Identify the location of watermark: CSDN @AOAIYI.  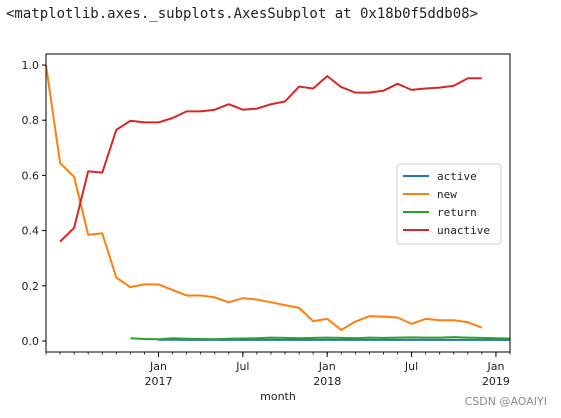
(505, 401).